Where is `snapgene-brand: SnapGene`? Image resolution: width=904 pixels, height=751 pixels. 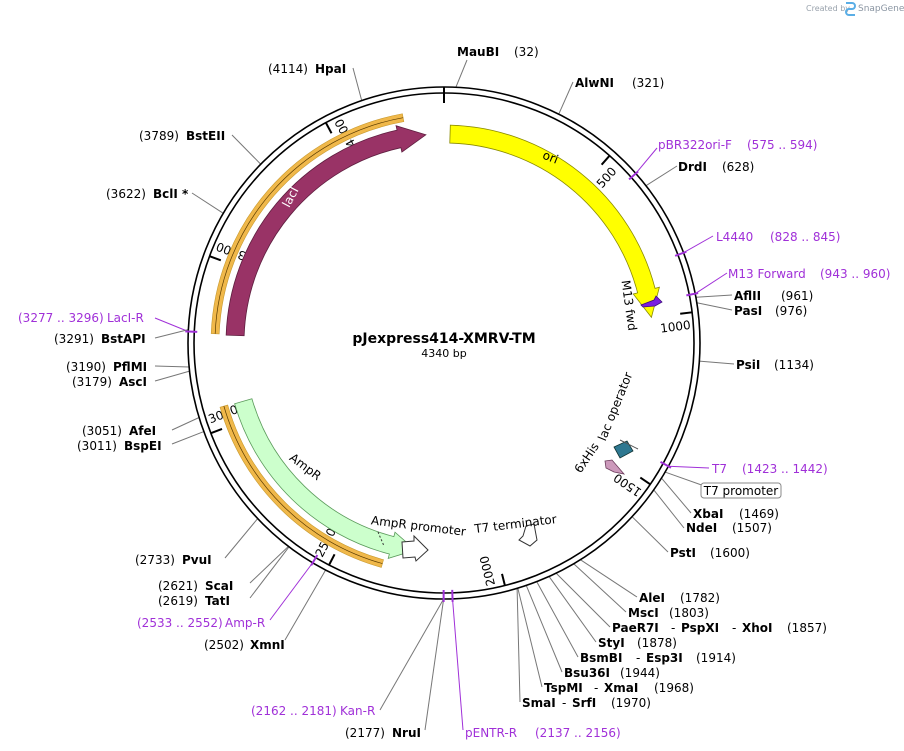
snapgene-brand: SnapGene is located at coordinates (881, 9).